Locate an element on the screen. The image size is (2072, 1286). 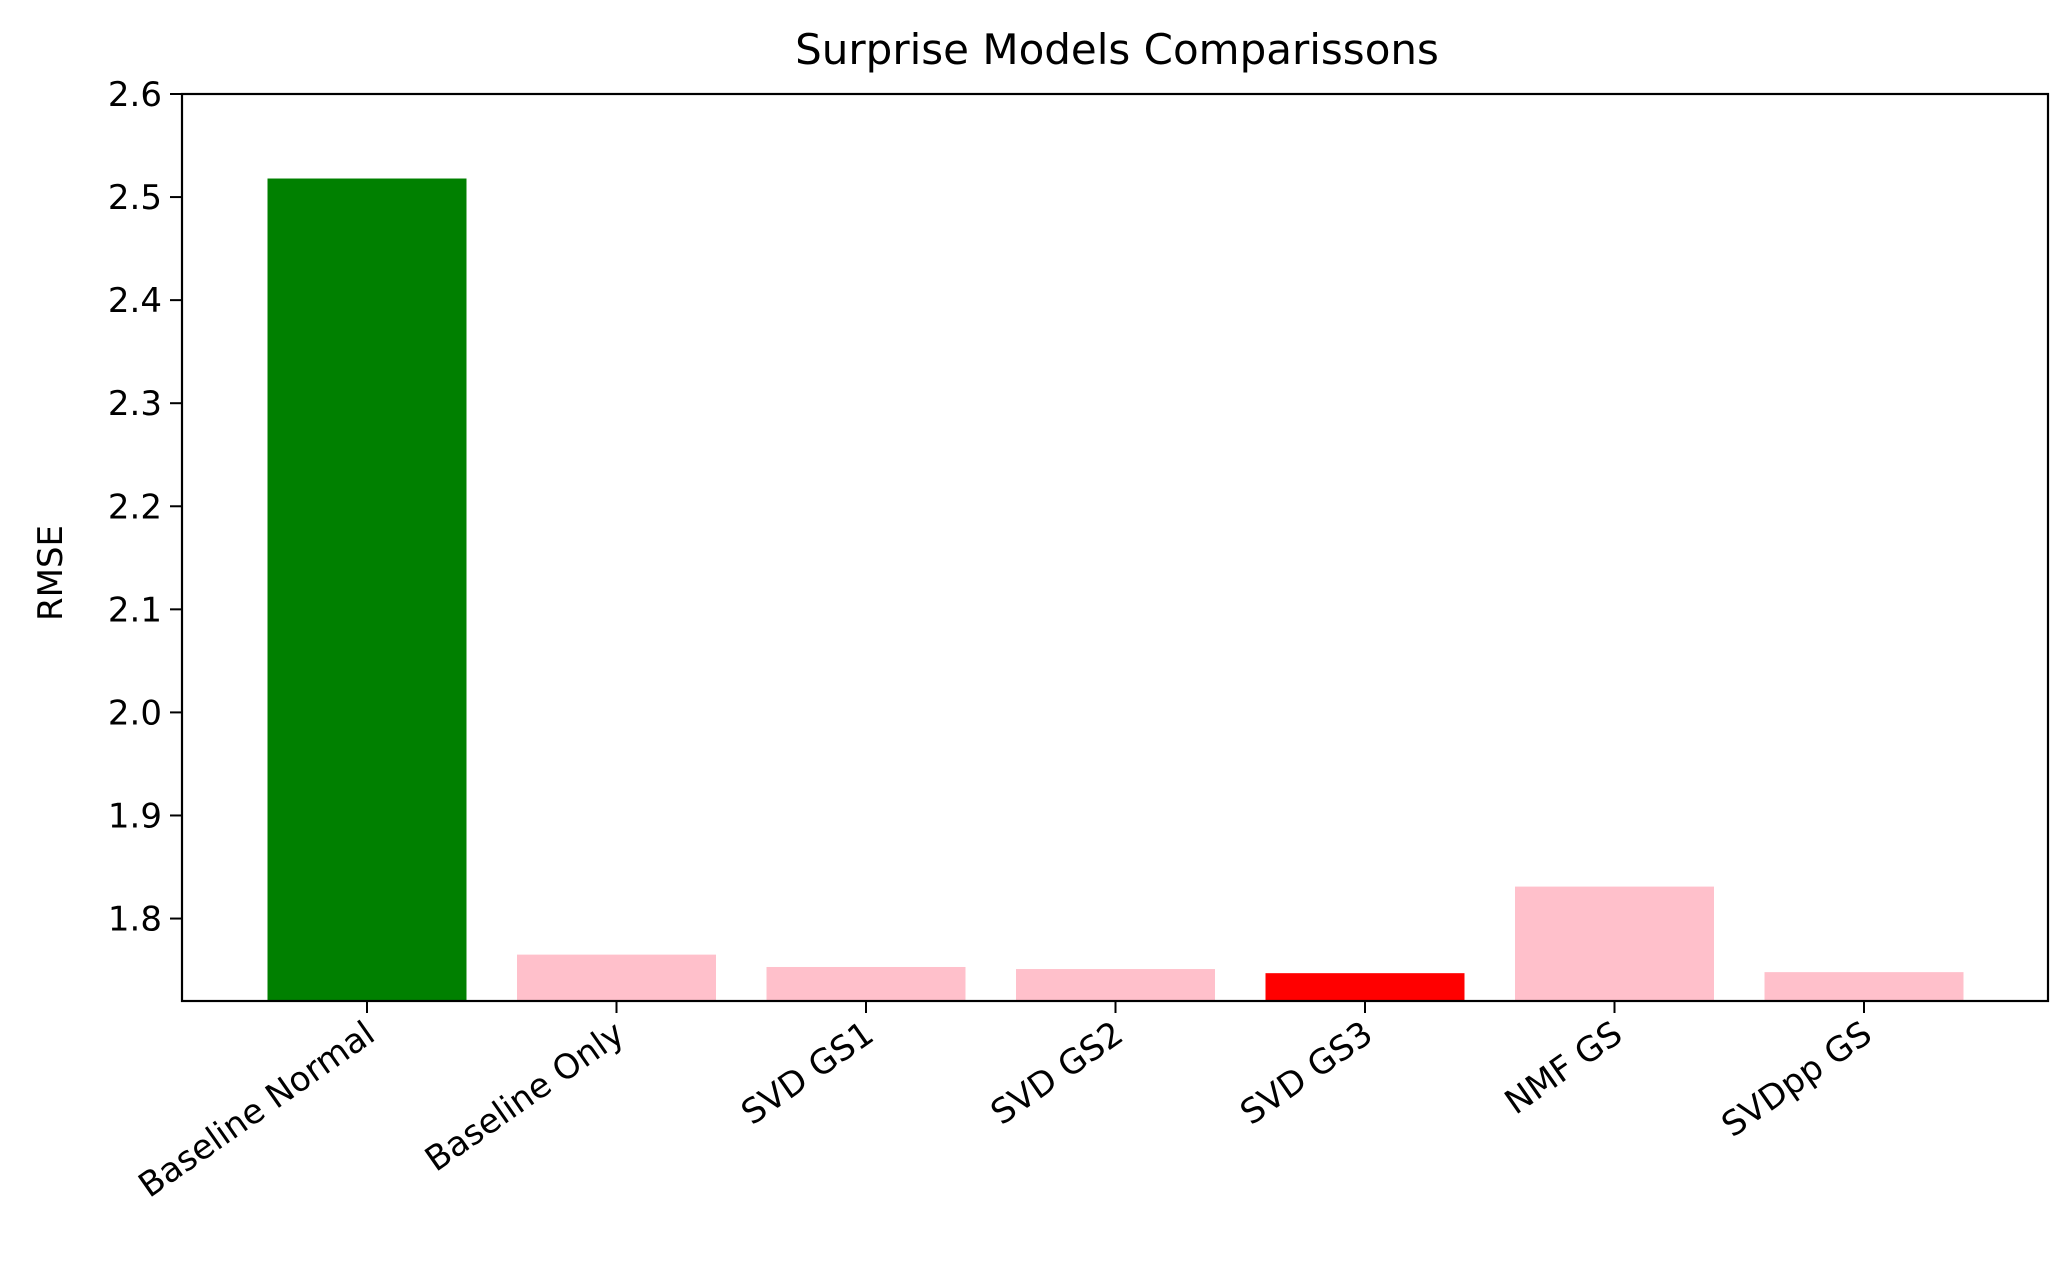
bar-svd-gs3 is located at coordinates (1365, 987).